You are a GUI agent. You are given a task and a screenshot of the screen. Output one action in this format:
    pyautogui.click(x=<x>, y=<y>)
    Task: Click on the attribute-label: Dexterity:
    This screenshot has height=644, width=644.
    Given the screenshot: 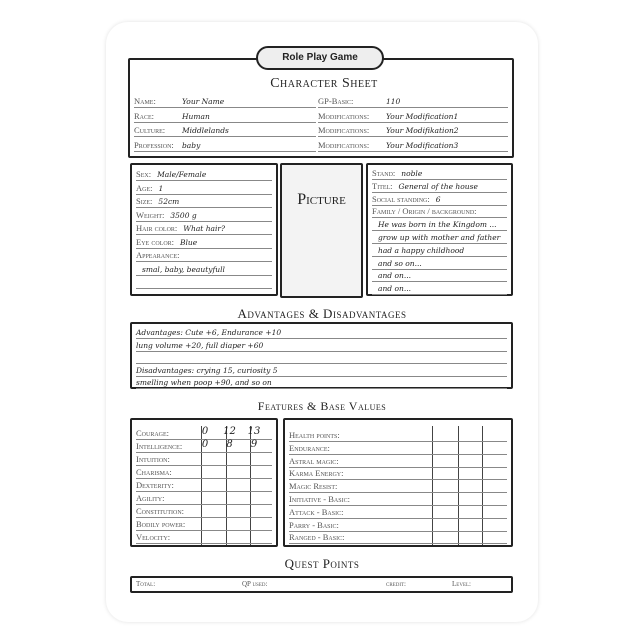 What is the action you would take?
    pyautogui.click(x=155, y=485)
    